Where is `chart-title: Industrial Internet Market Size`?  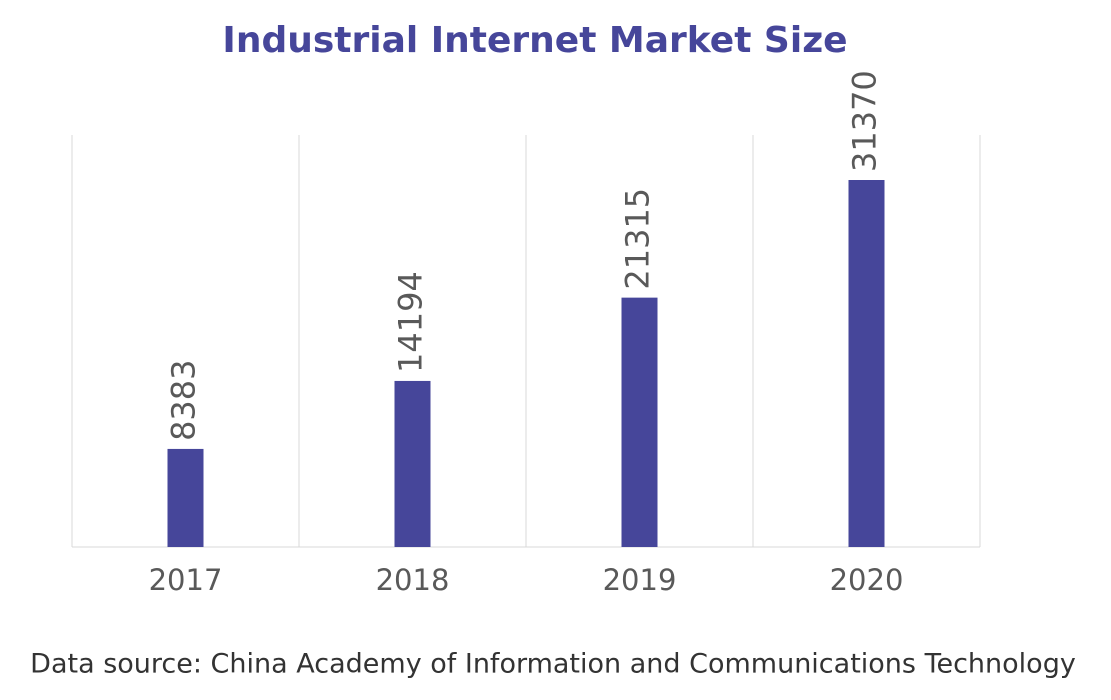
chart-title: Industrial Internet Market Size is located at coordinates (534, 40).